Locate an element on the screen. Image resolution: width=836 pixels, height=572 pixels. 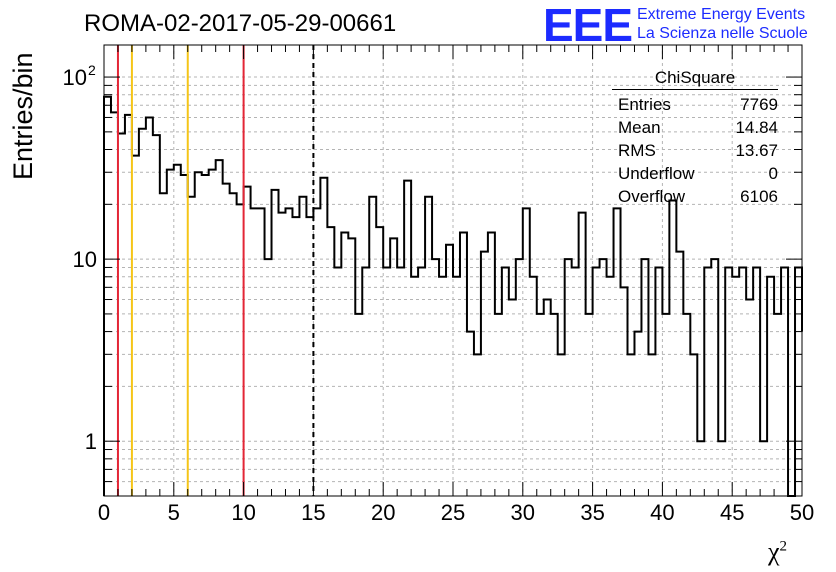
logo-line-2: La Scienza nelle Scuole is located at coordinates (722, 33).